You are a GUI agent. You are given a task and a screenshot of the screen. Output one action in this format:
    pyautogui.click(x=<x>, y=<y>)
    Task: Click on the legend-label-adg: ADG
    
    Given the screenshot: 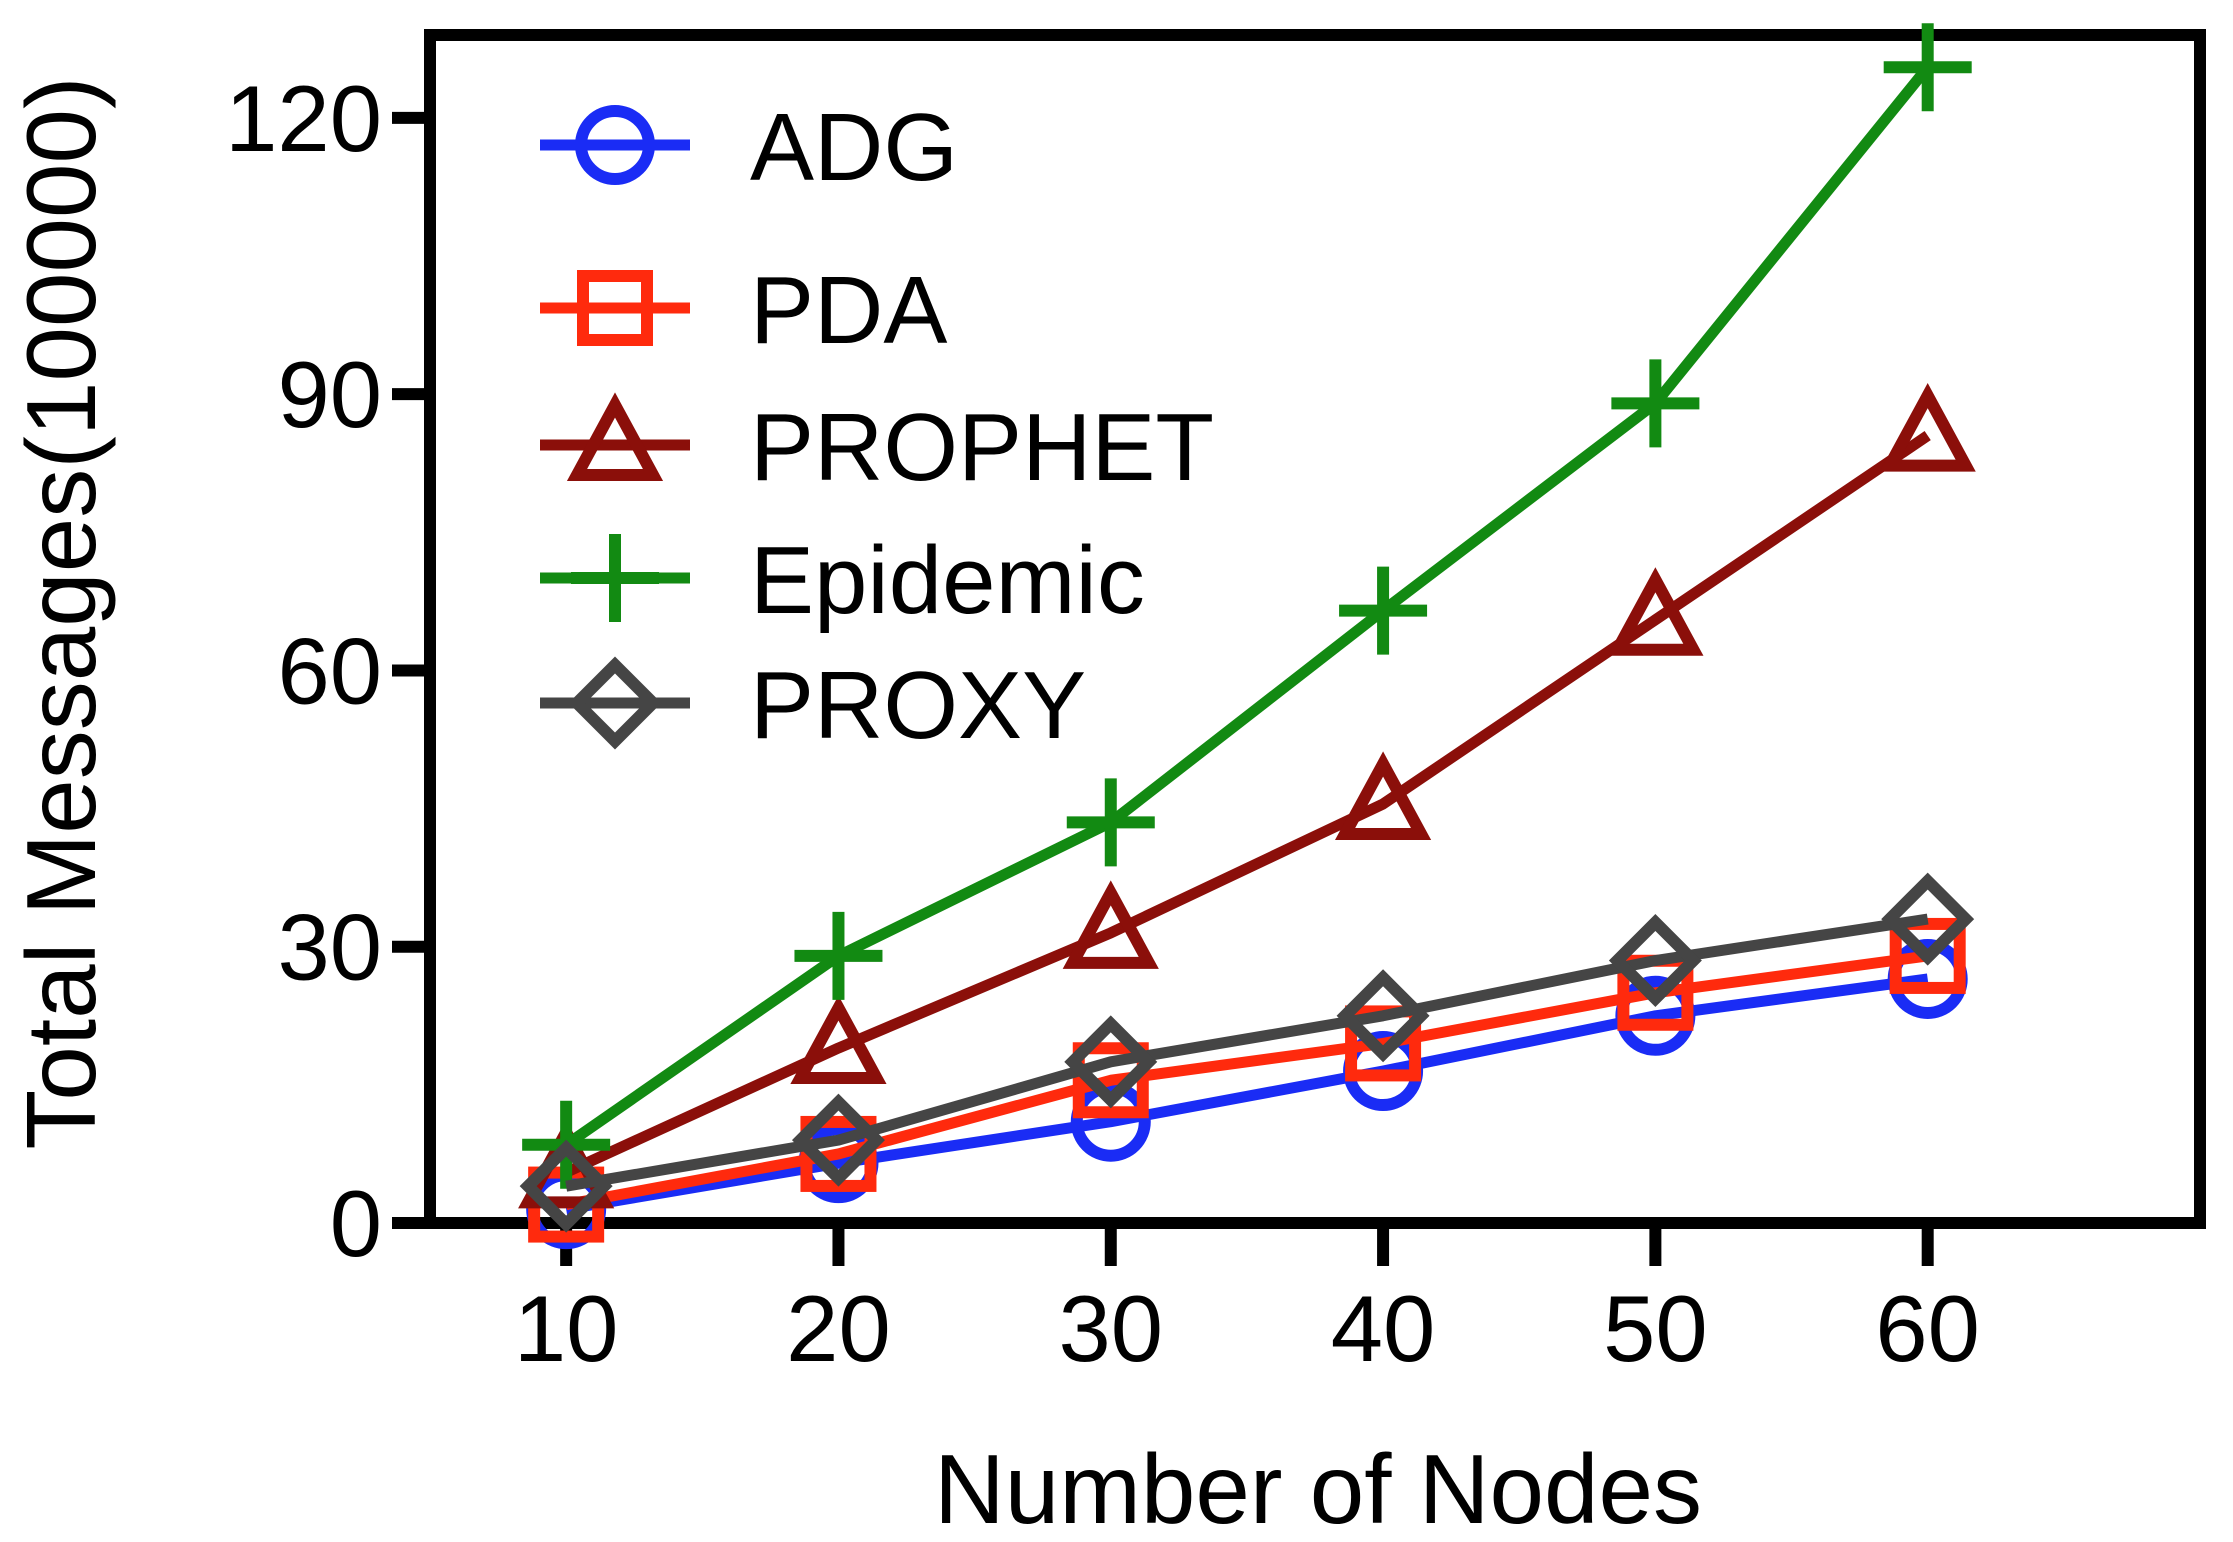 What is the action you would take?
    pyautogui.click(x=854, y=147)
    